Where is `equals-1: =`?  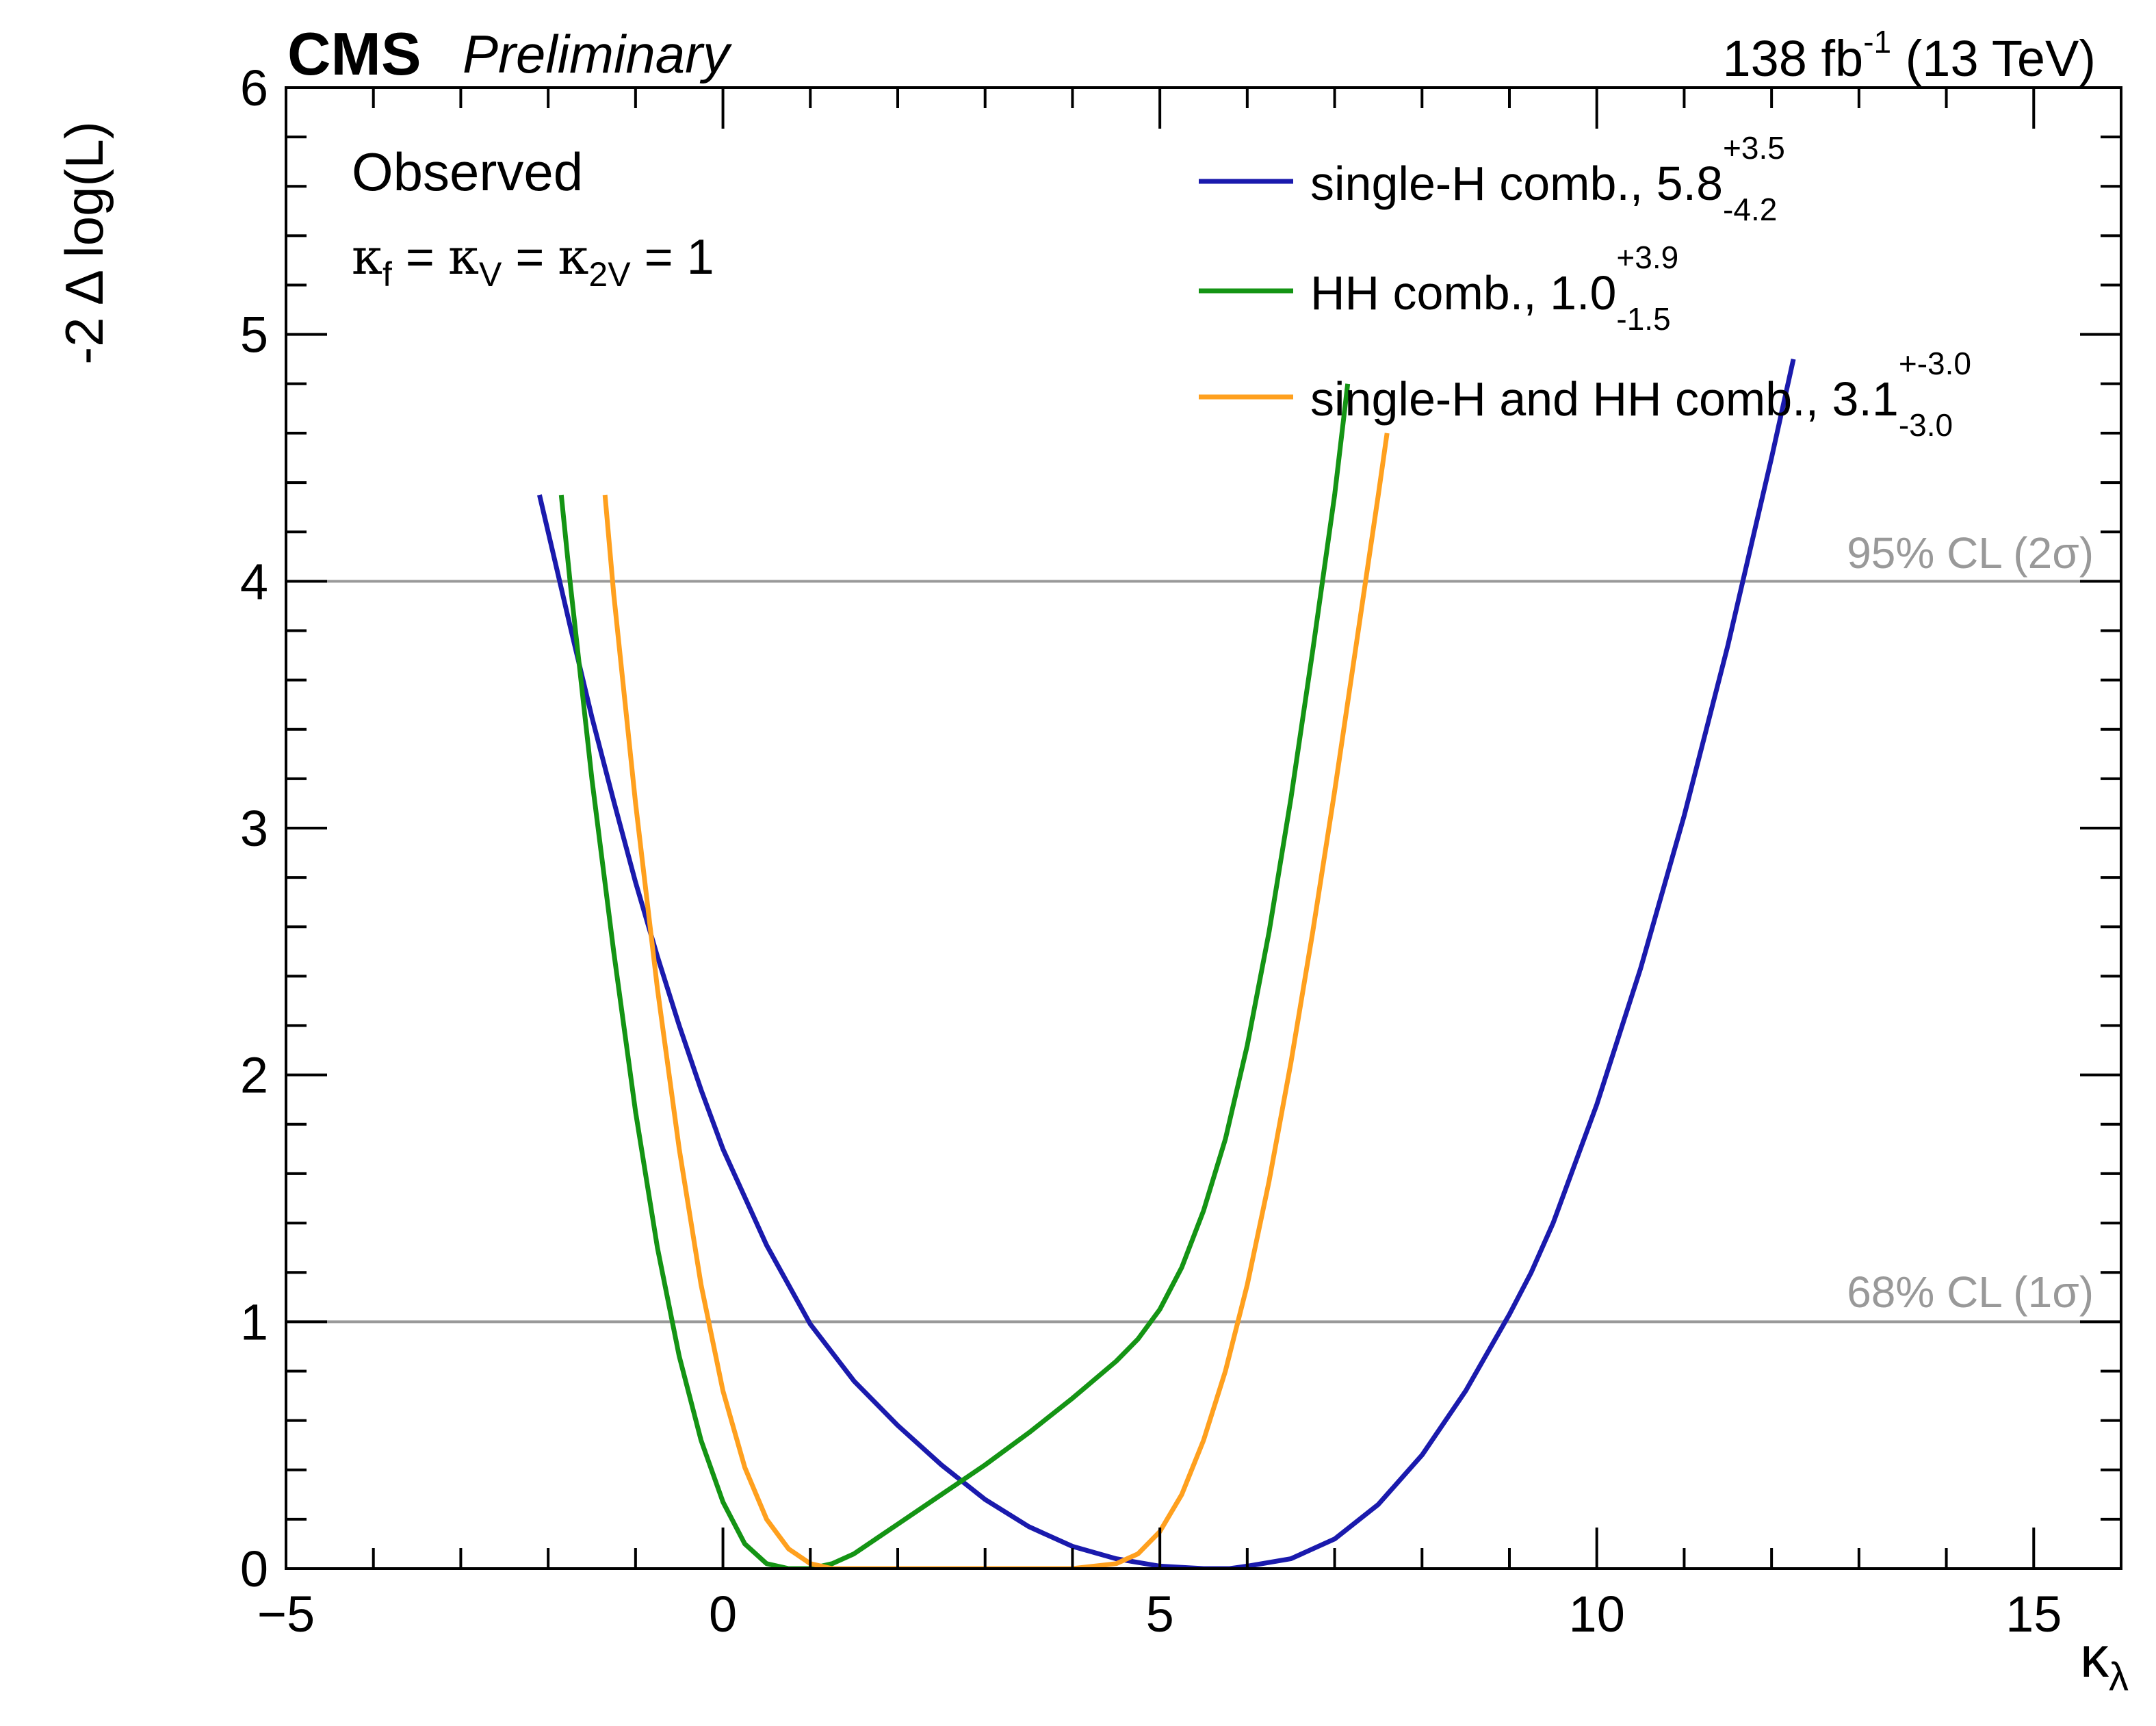
equals-1: = is located at coordinates (420, 257).